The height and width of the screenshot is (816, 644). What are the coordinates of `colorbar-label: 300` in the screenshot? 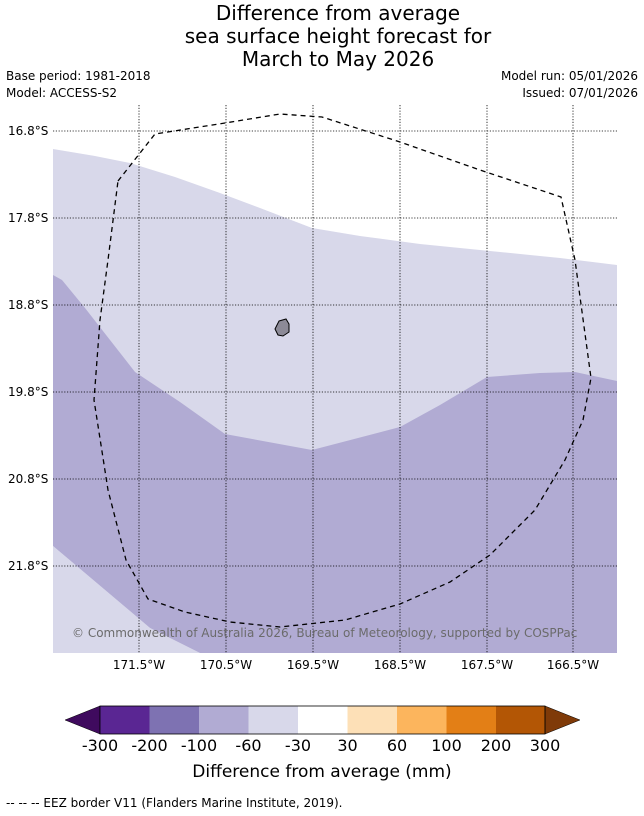 It's located at (545, 745).